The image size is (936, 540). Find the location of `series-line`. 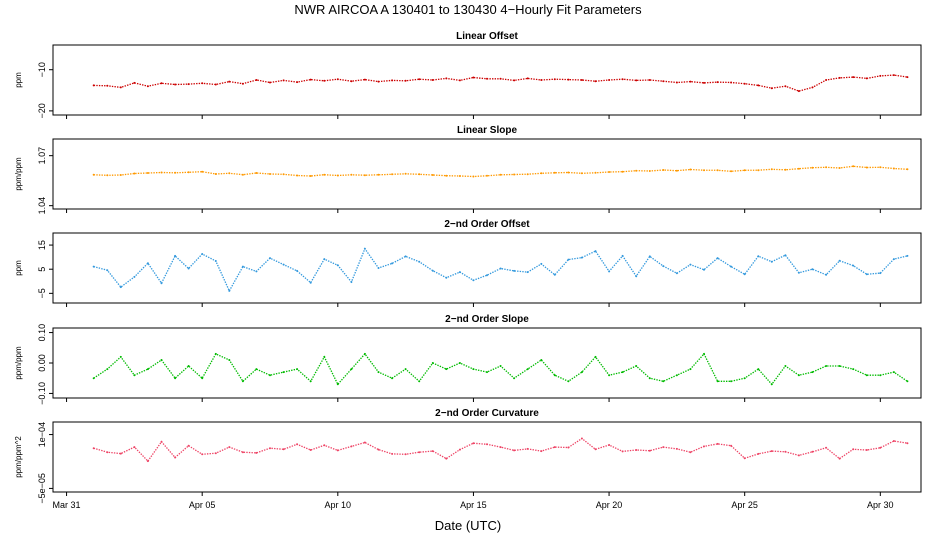

series-line is located at coordinates (500, 450).